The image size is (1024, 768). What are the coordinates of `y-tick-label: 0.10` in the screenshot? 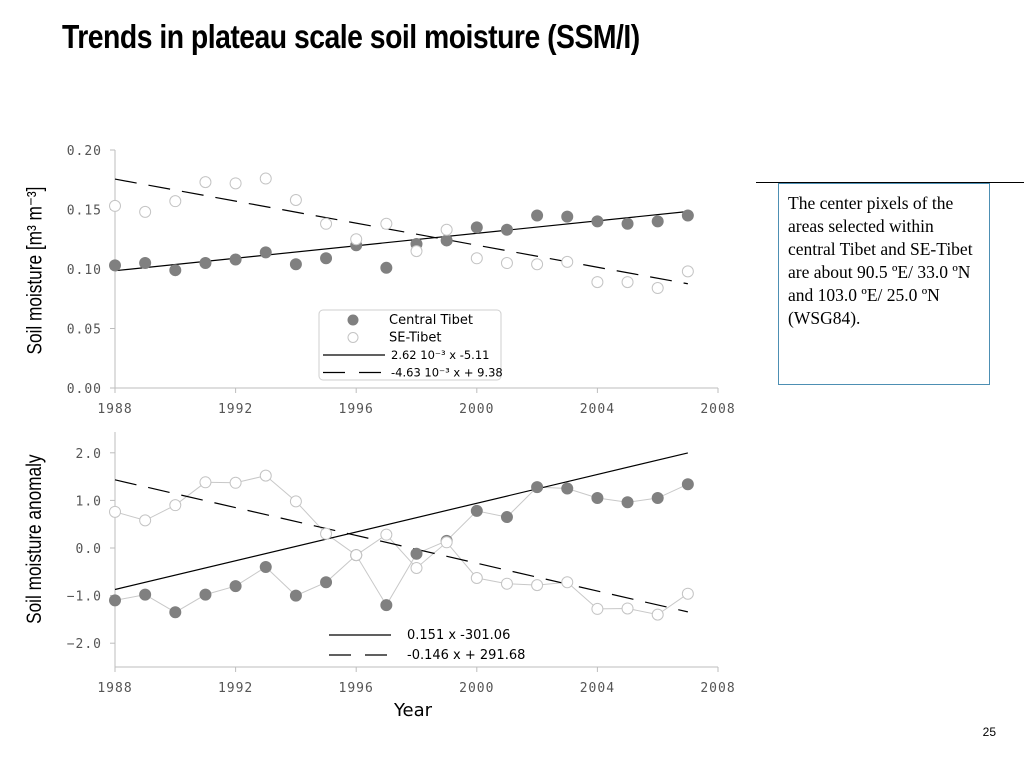 It's located at (84, 270).